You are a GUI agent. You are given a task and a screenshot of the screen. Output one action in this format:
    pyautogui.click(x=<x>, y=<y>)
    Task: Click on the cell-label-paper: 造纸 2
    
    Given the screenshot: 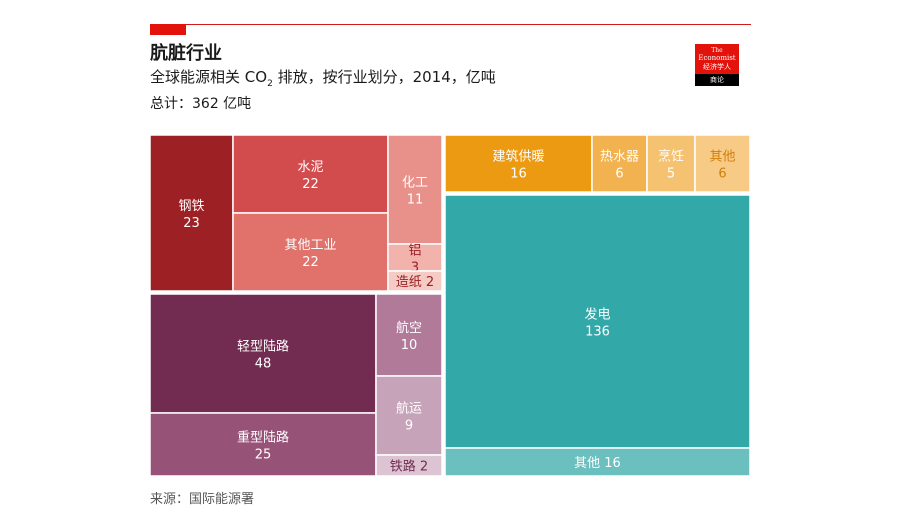 What is the action you would take?
    pyautogui.click(x=415, y=282)
    